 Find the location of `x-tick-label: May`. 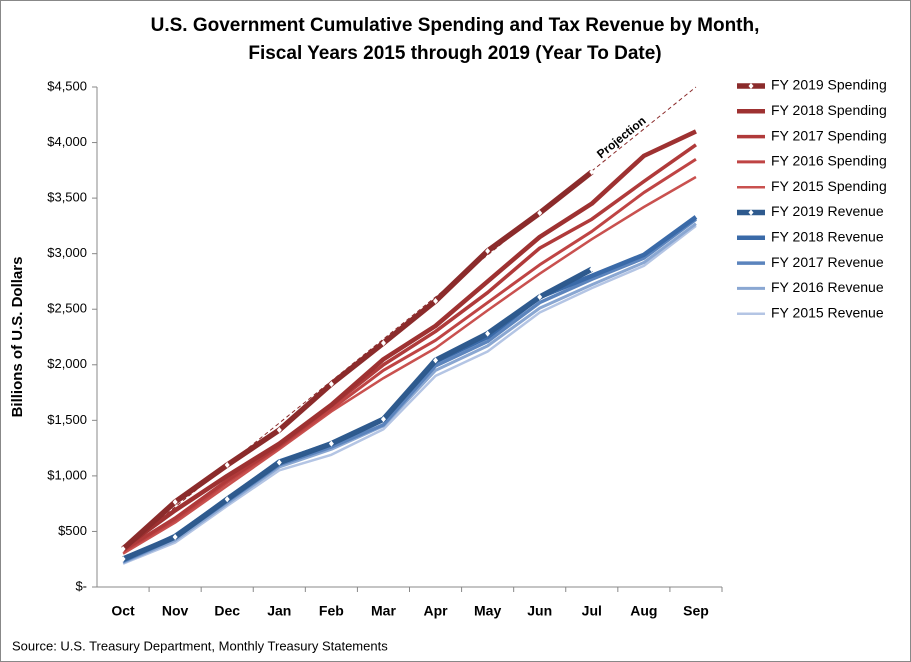

x-tick-label: May is located at coordinates (487, 611).